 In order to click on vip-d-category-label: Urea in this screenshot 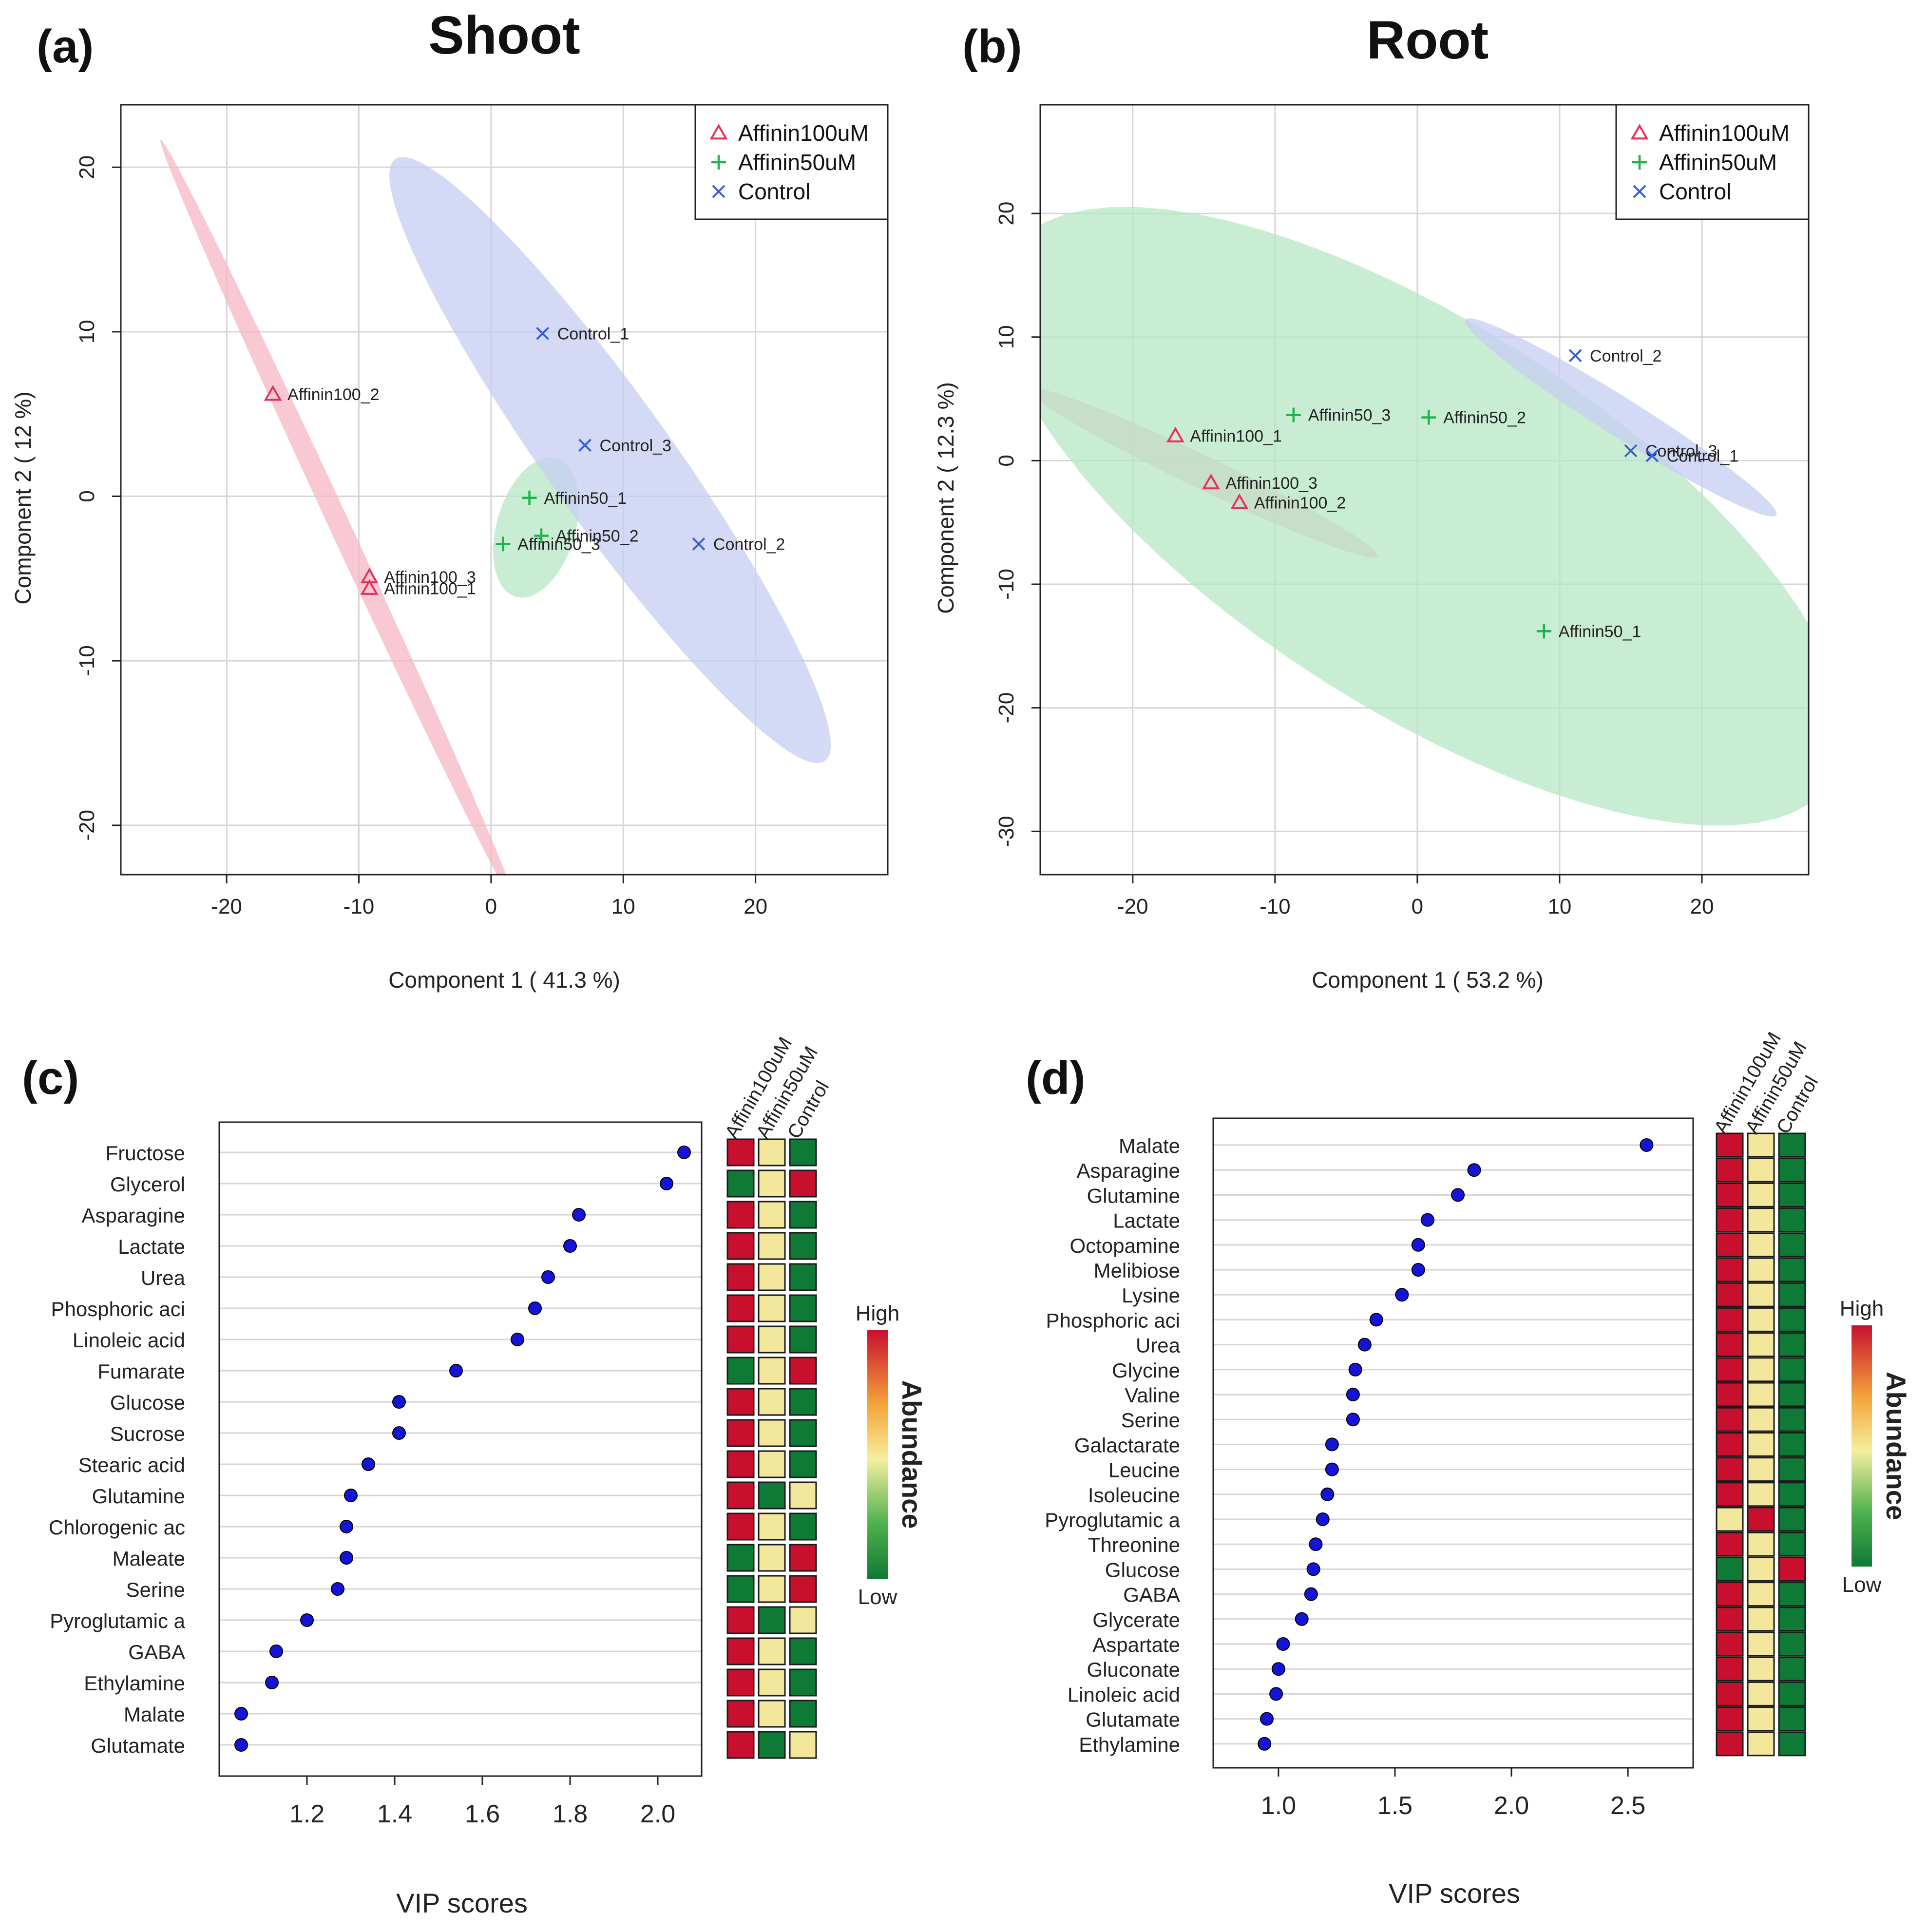, I will do `click(1158, 1345)`.